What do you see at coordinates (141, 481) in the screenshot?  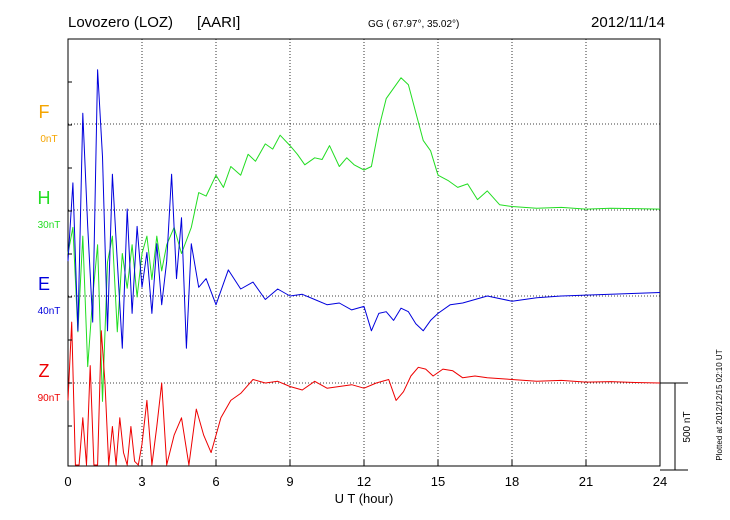 I see `x-tick-label: 3` at bounding box center [141, 481].